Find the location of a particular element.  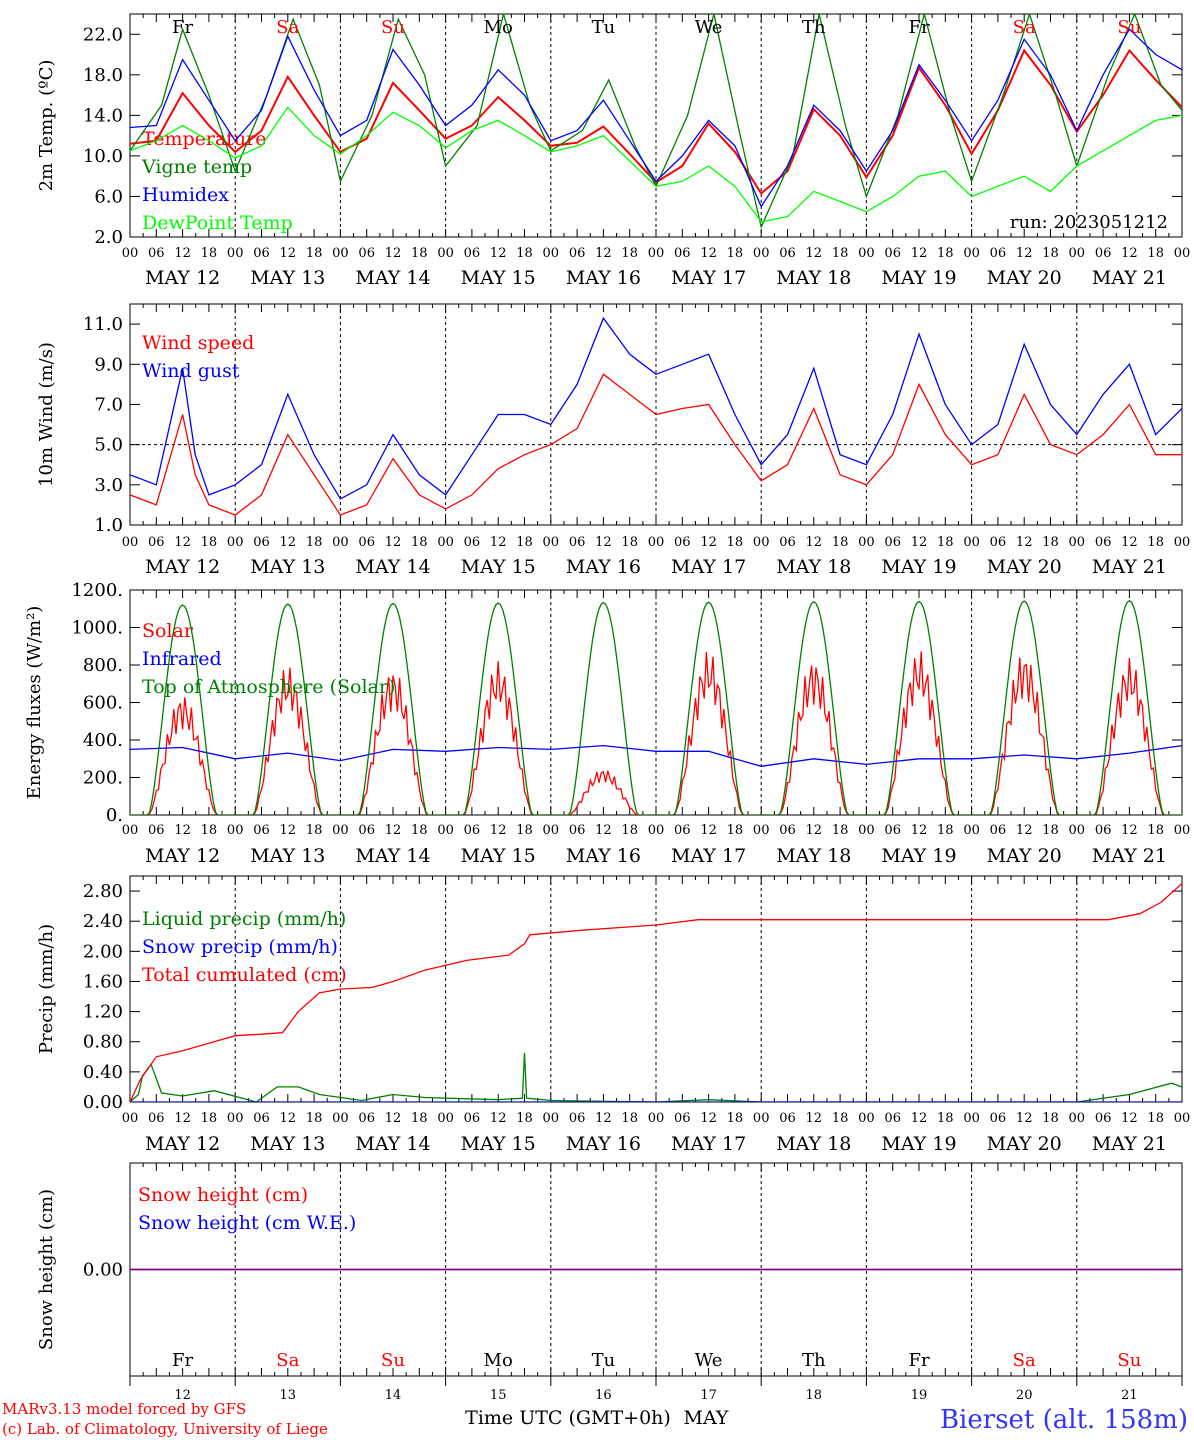

legend-entry: Wind gust is located at coordinates (191, 371).